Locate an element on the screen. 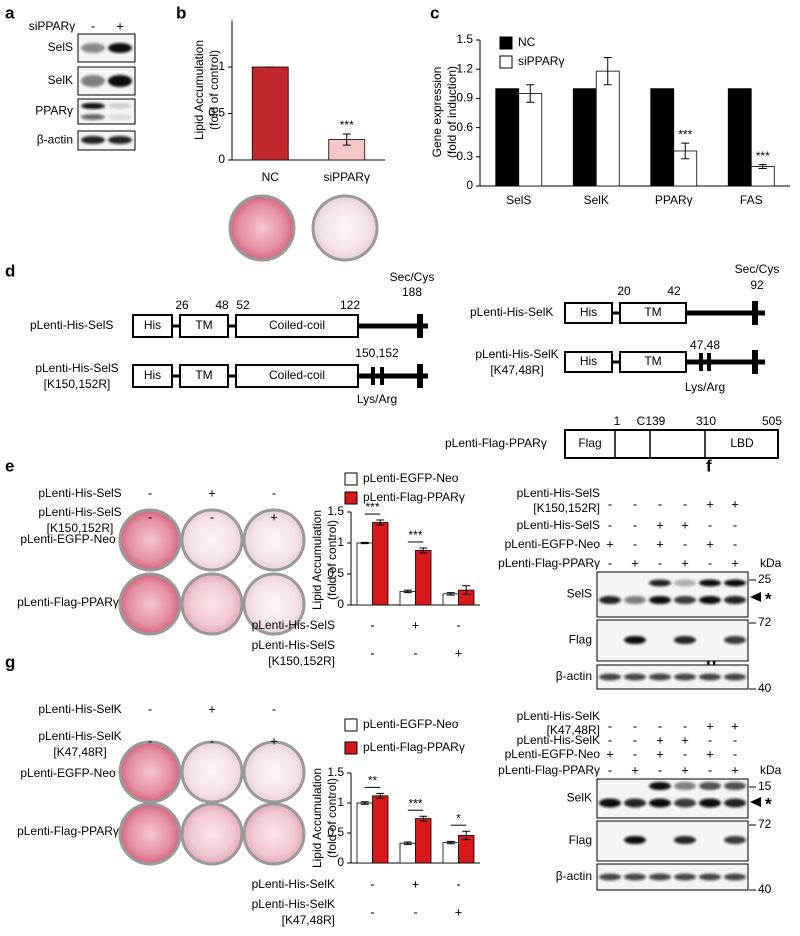 The width and height of the screenshot is (800, 936). panel-letter: f is located at coordinates (709, 465).